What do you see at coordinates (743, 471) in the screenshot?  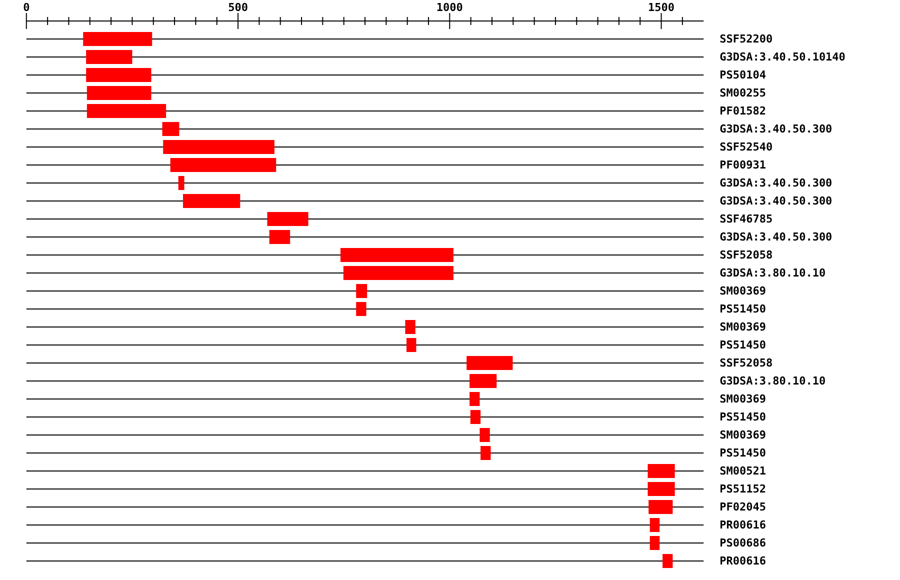 I see `y-tick-label: SM00521` at bounding box center [743, 471].